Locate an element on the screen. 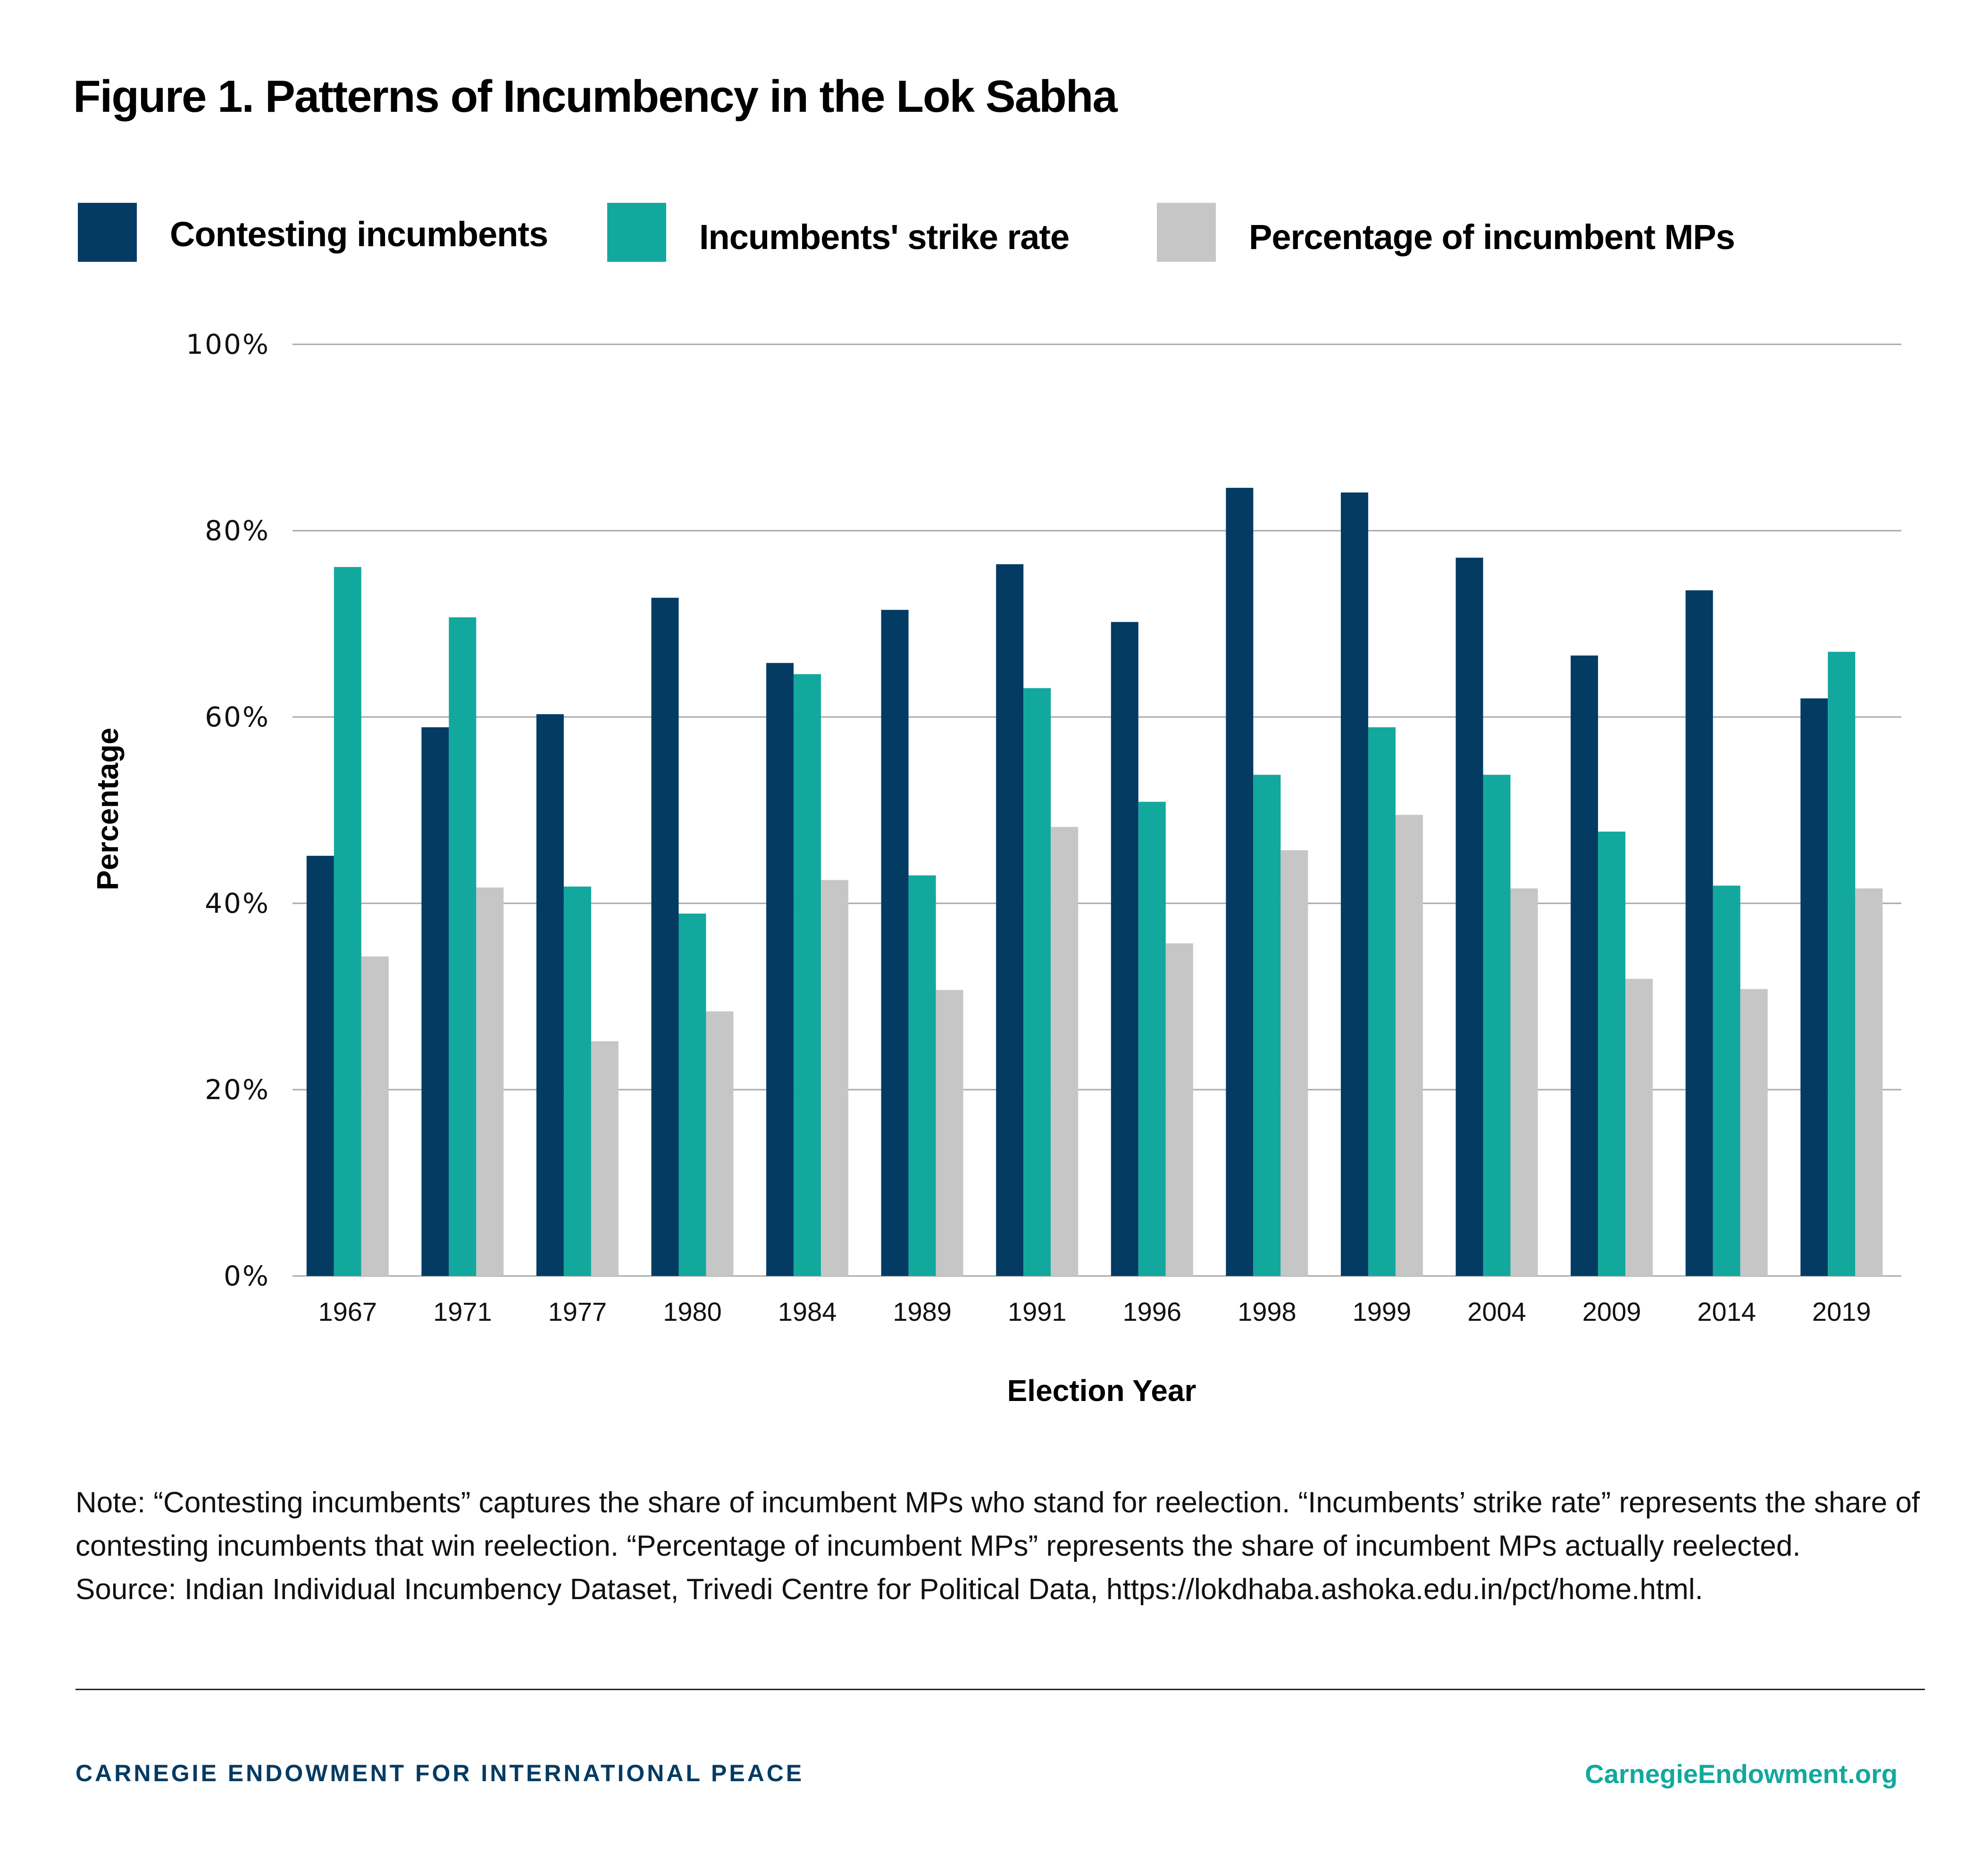 The width and height of the screenshot is (1966, 1876). bar-contesting-incumbents-1967 is located at coordinates (320, 1066).